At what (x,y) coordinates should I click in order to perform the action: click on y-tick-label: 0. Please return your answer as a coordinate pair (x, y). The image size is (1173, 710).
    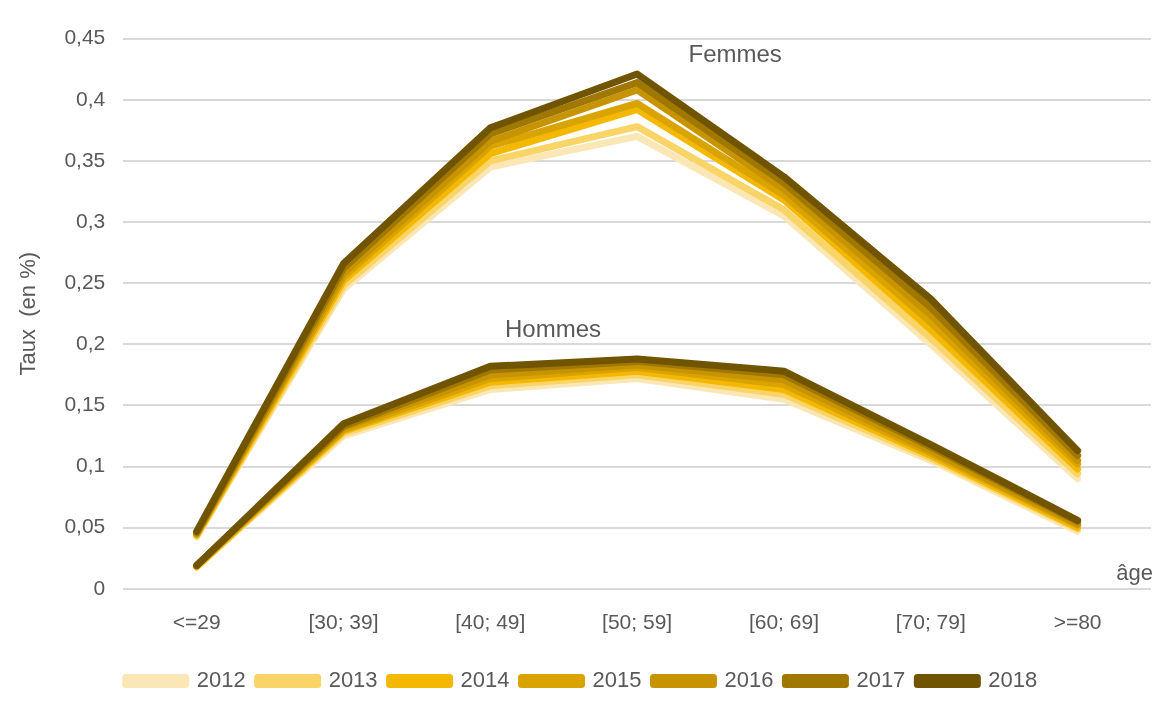
    Looking at the image, I should click on (99, 587).